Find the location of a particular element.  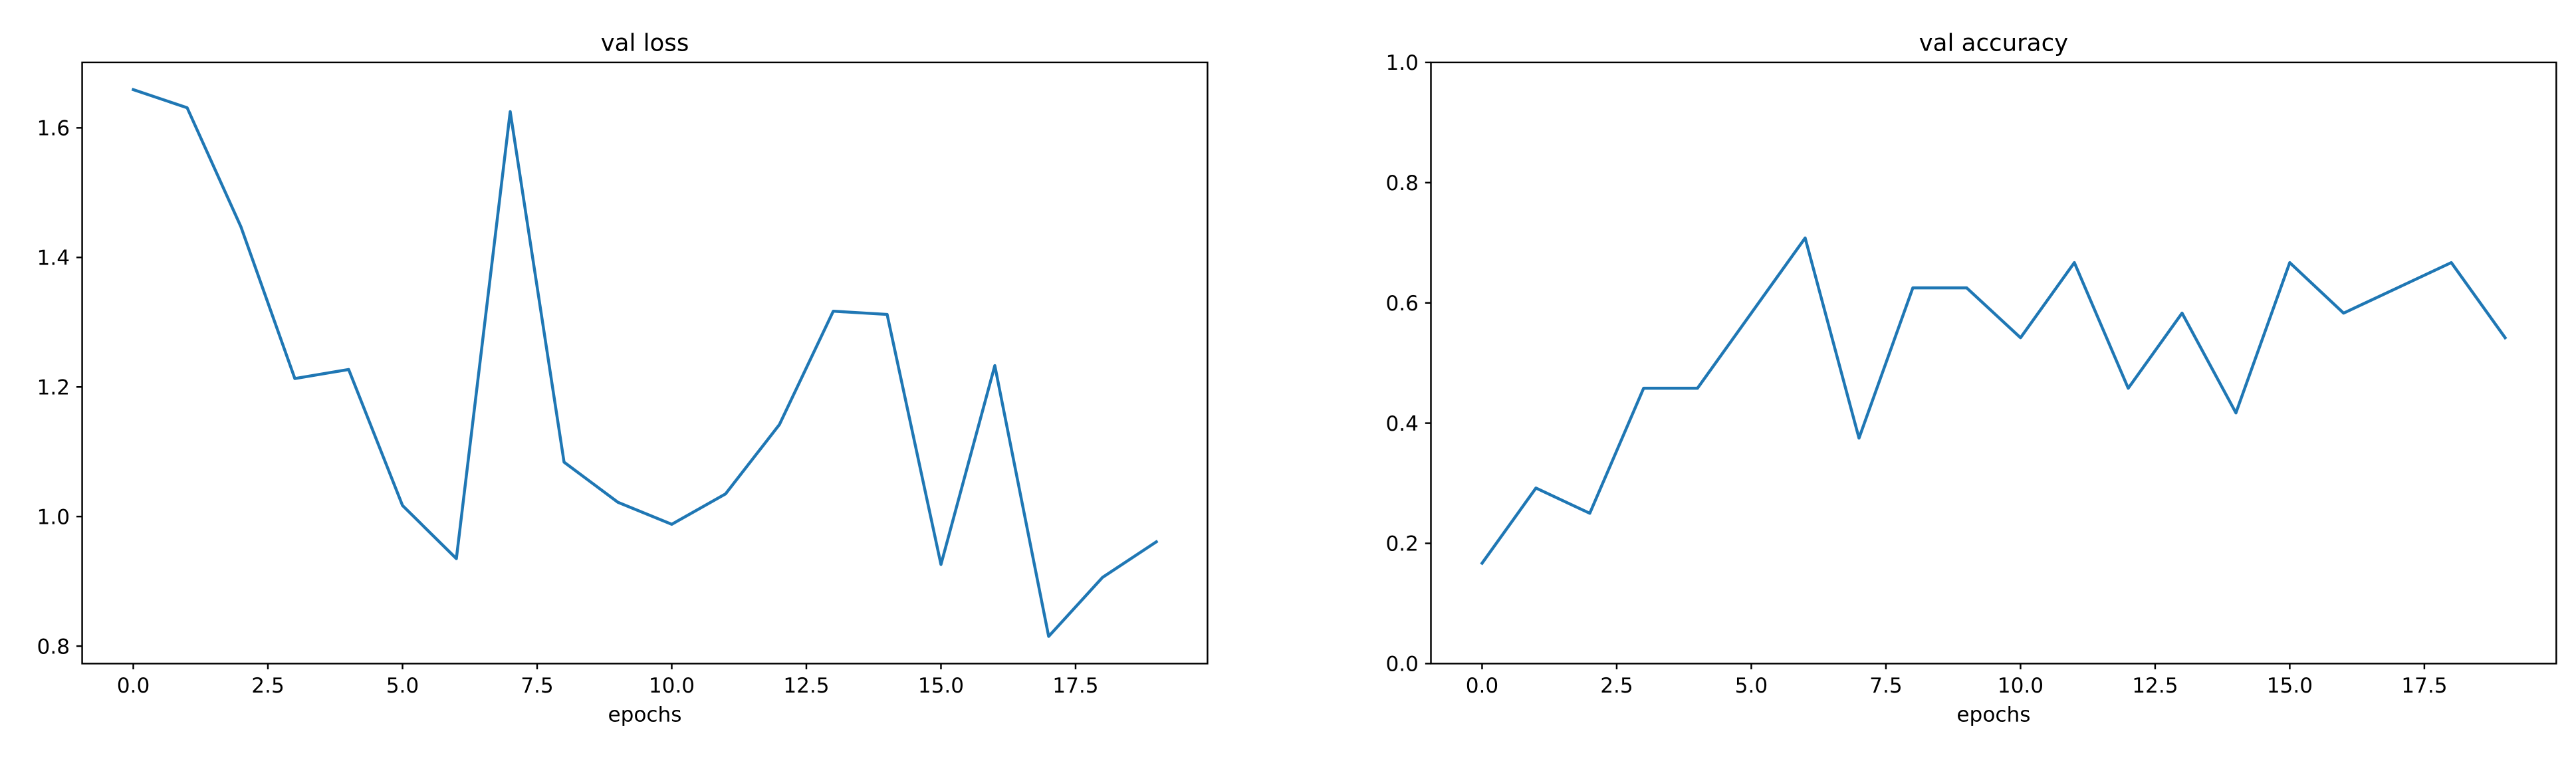

val-loss-x-tick-label: 5.0 is located at coordinates (402, 686).